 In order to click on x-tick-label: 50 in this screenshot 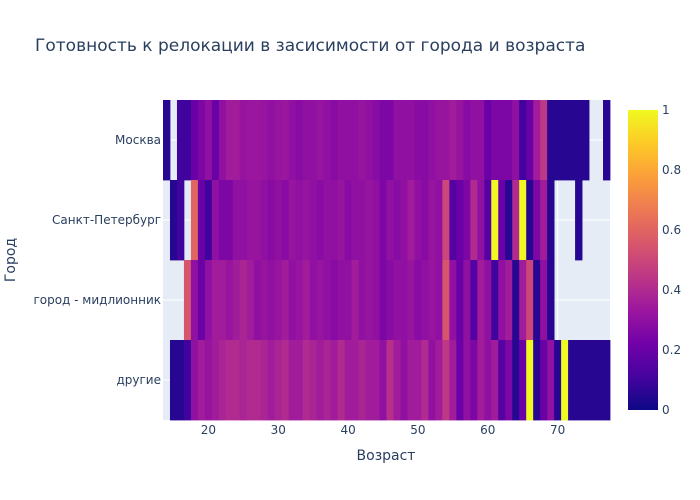, I will do `click(417, 430)`.